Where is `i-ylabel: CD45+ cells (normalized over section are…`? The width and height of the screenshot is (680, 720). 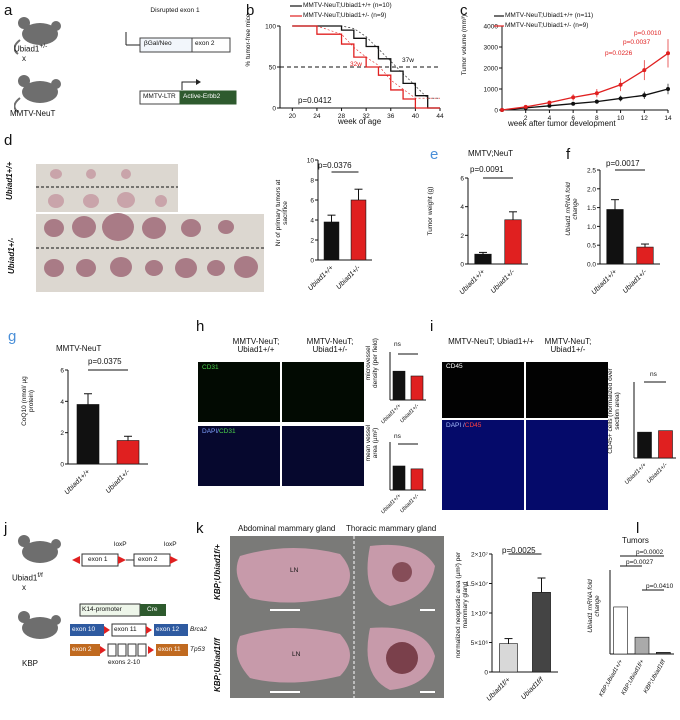
i-ylabel: CD45+ cells (normalized over section are… is located at coordinates (614, 411).